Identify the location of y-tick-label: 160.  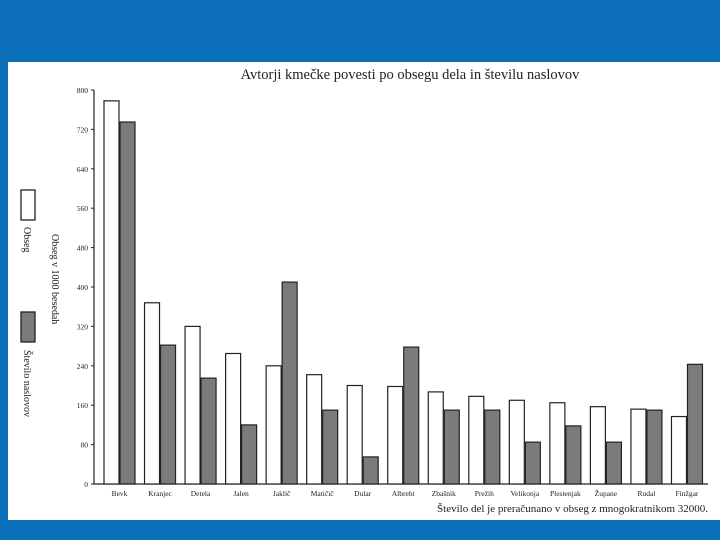
(83, 405).